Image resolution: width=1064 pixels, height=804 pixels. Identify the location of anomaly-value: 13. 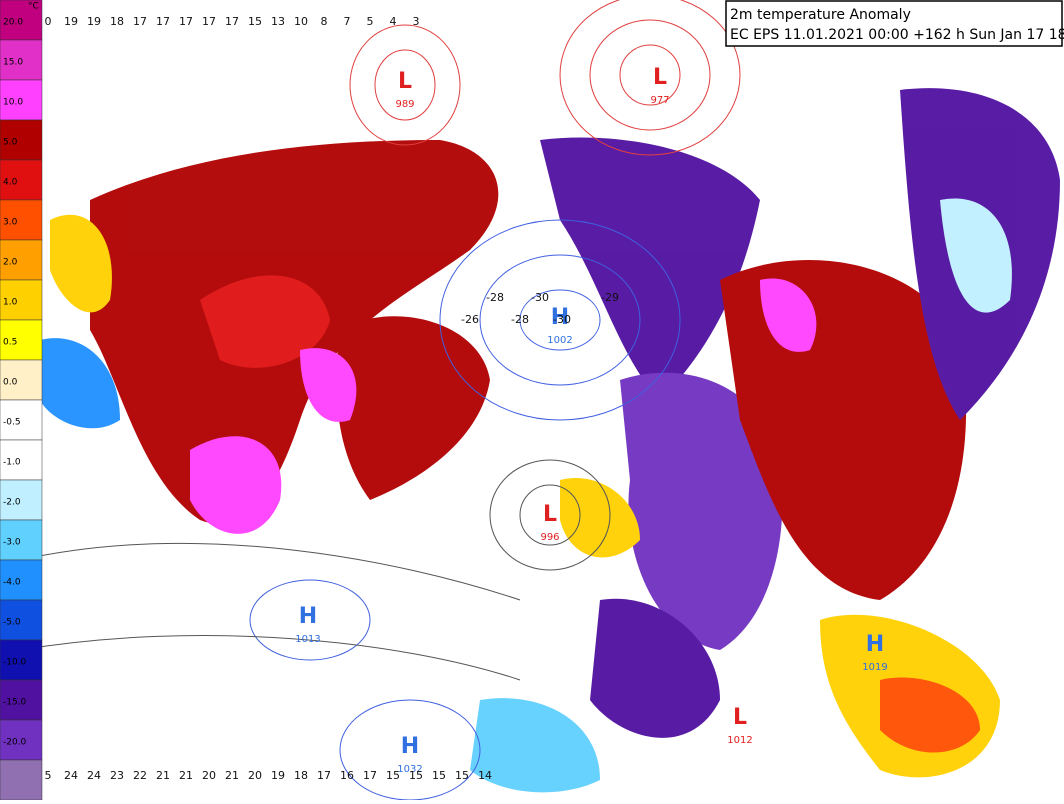
(278, 21).